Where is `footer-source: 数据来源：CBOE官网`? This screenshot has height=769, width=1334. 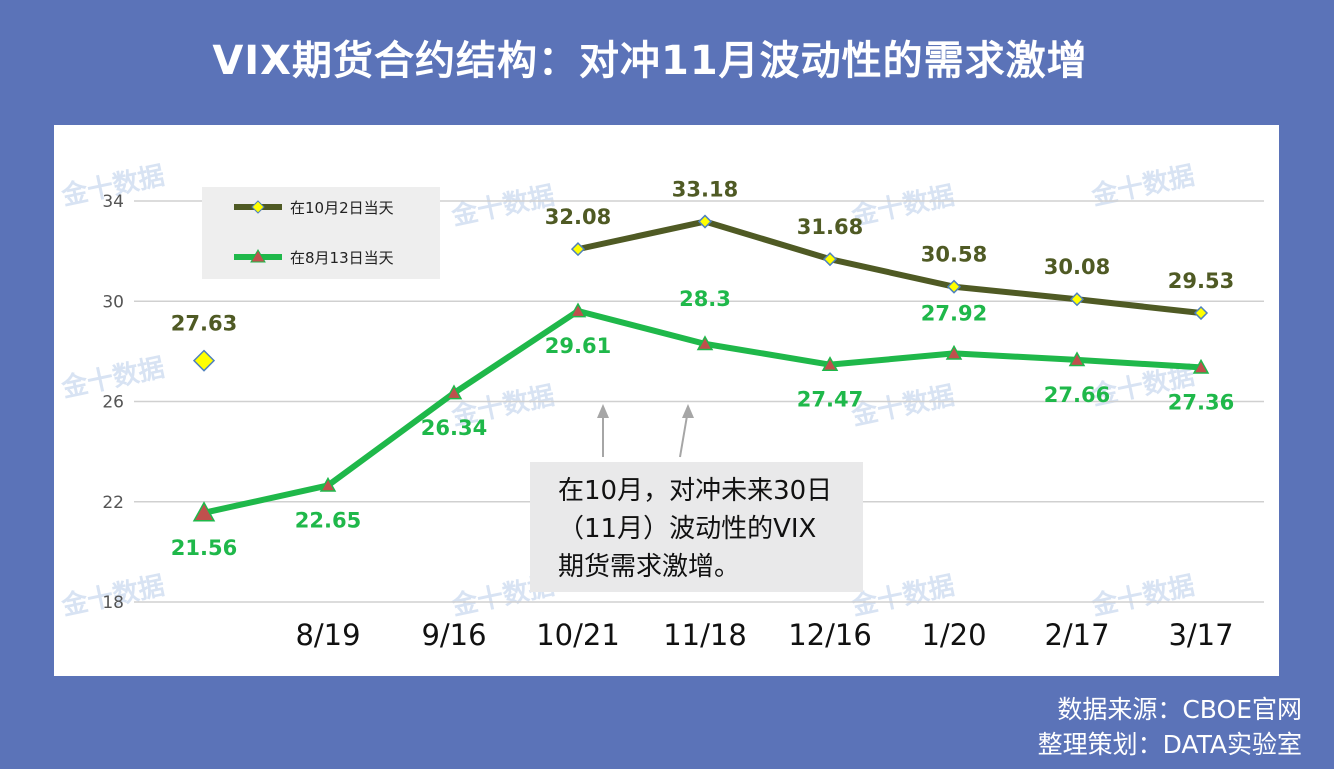 footer-source: 数据来源：CBOE官网 is located at coordinates (1179, 709).